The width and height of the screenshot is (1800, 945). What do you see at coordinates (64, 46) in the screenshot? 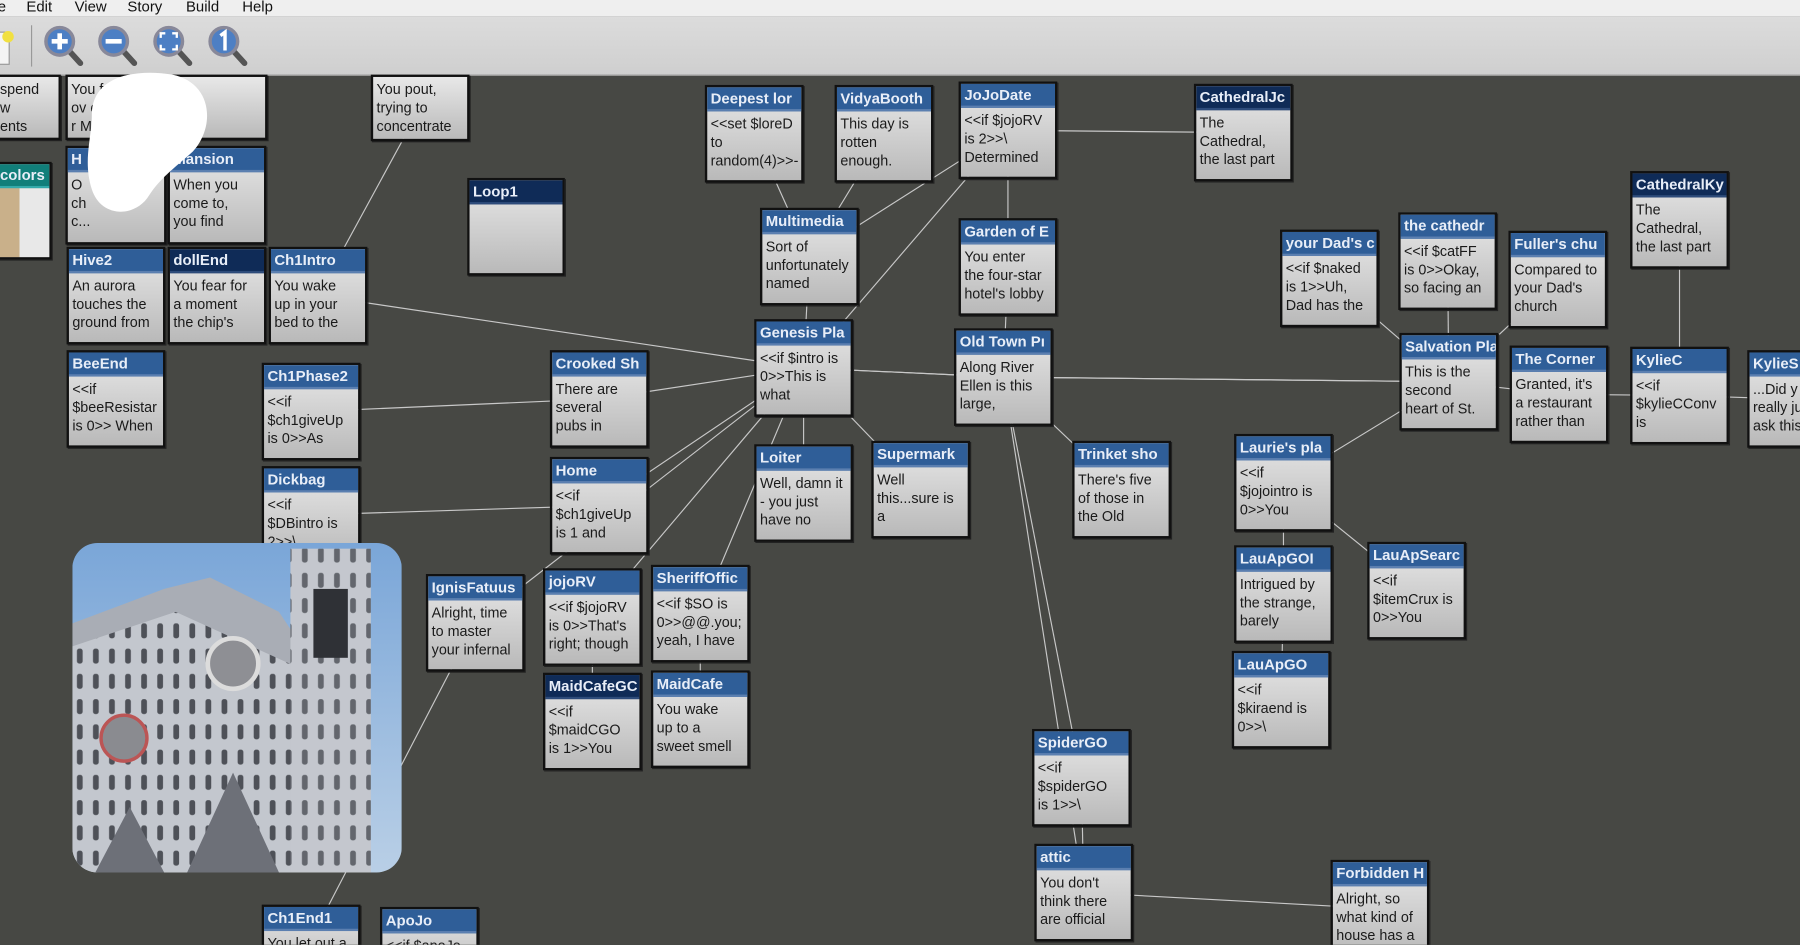
I see `zoom-in-button` at bounding box center [64, 46].